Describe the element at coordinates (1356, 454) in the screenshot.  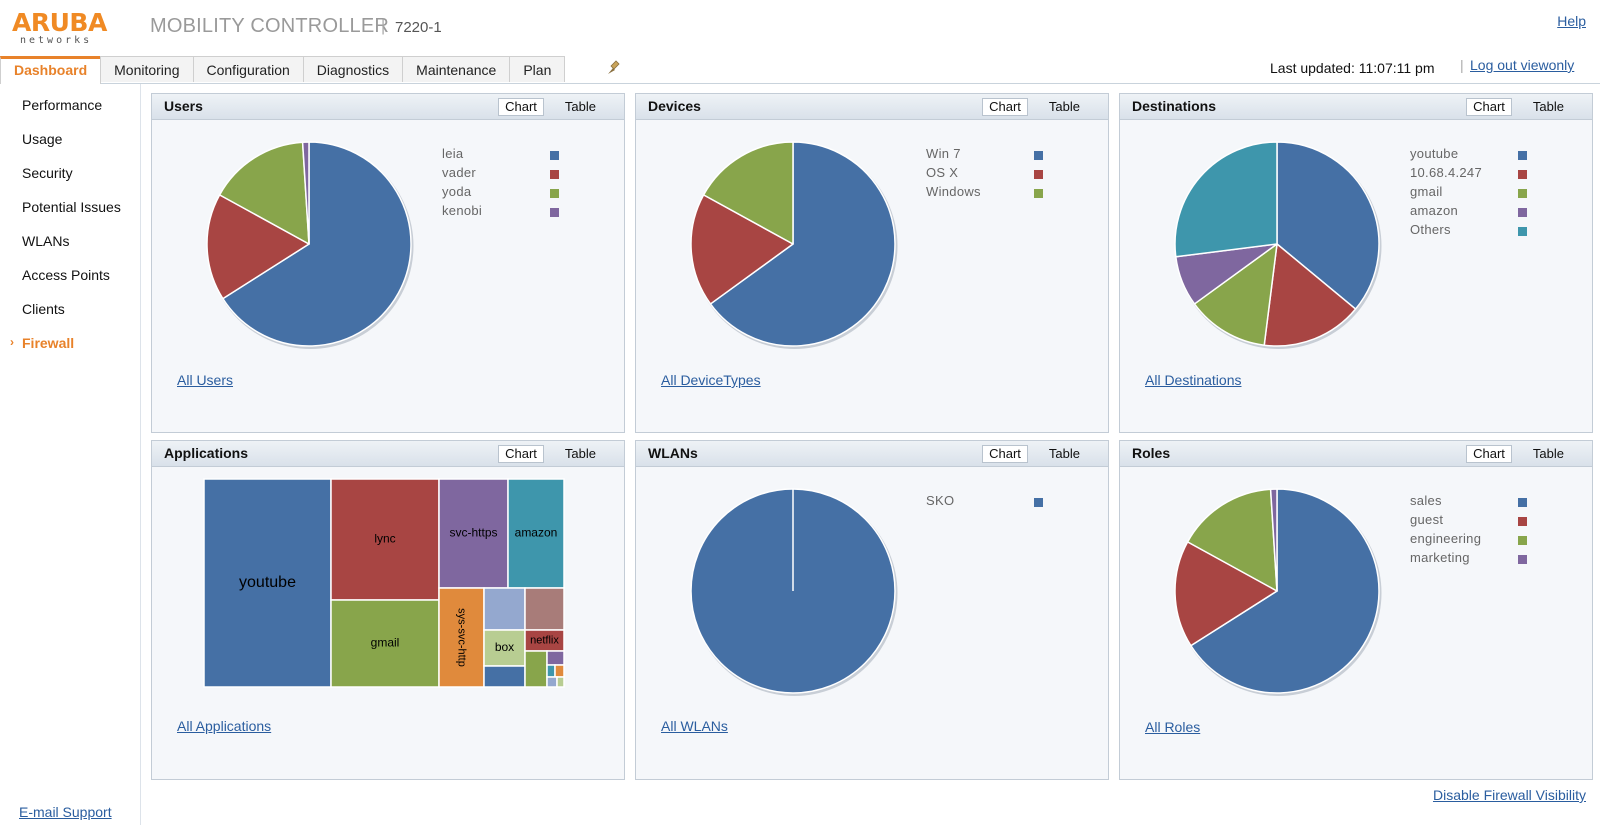
I see `panel-header: Roles Chart Table` at that location.